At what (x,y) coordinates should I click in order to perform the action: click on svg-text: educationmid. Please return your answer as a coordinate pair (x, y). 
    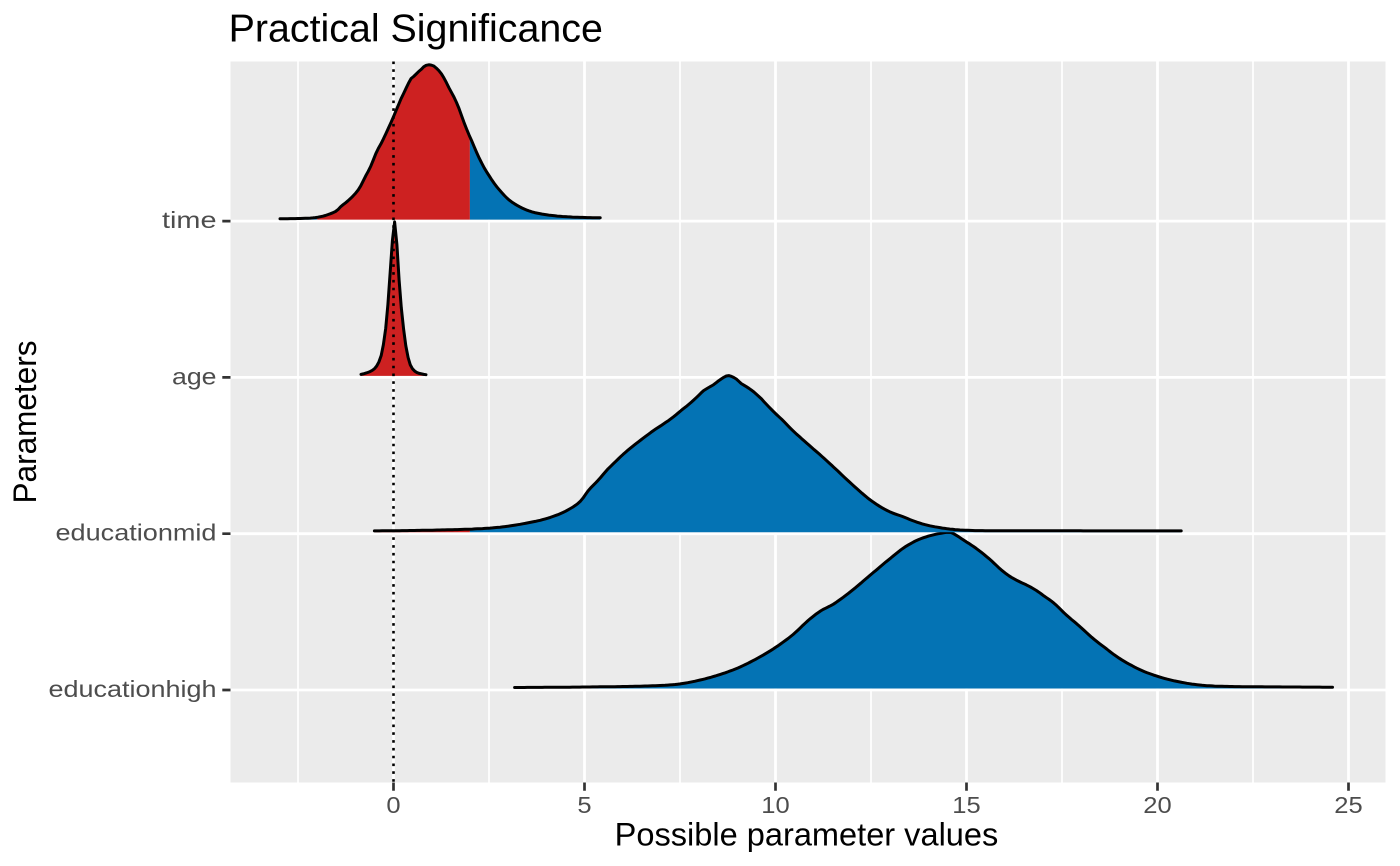
    Looking at the image, I should click on (136, 533).